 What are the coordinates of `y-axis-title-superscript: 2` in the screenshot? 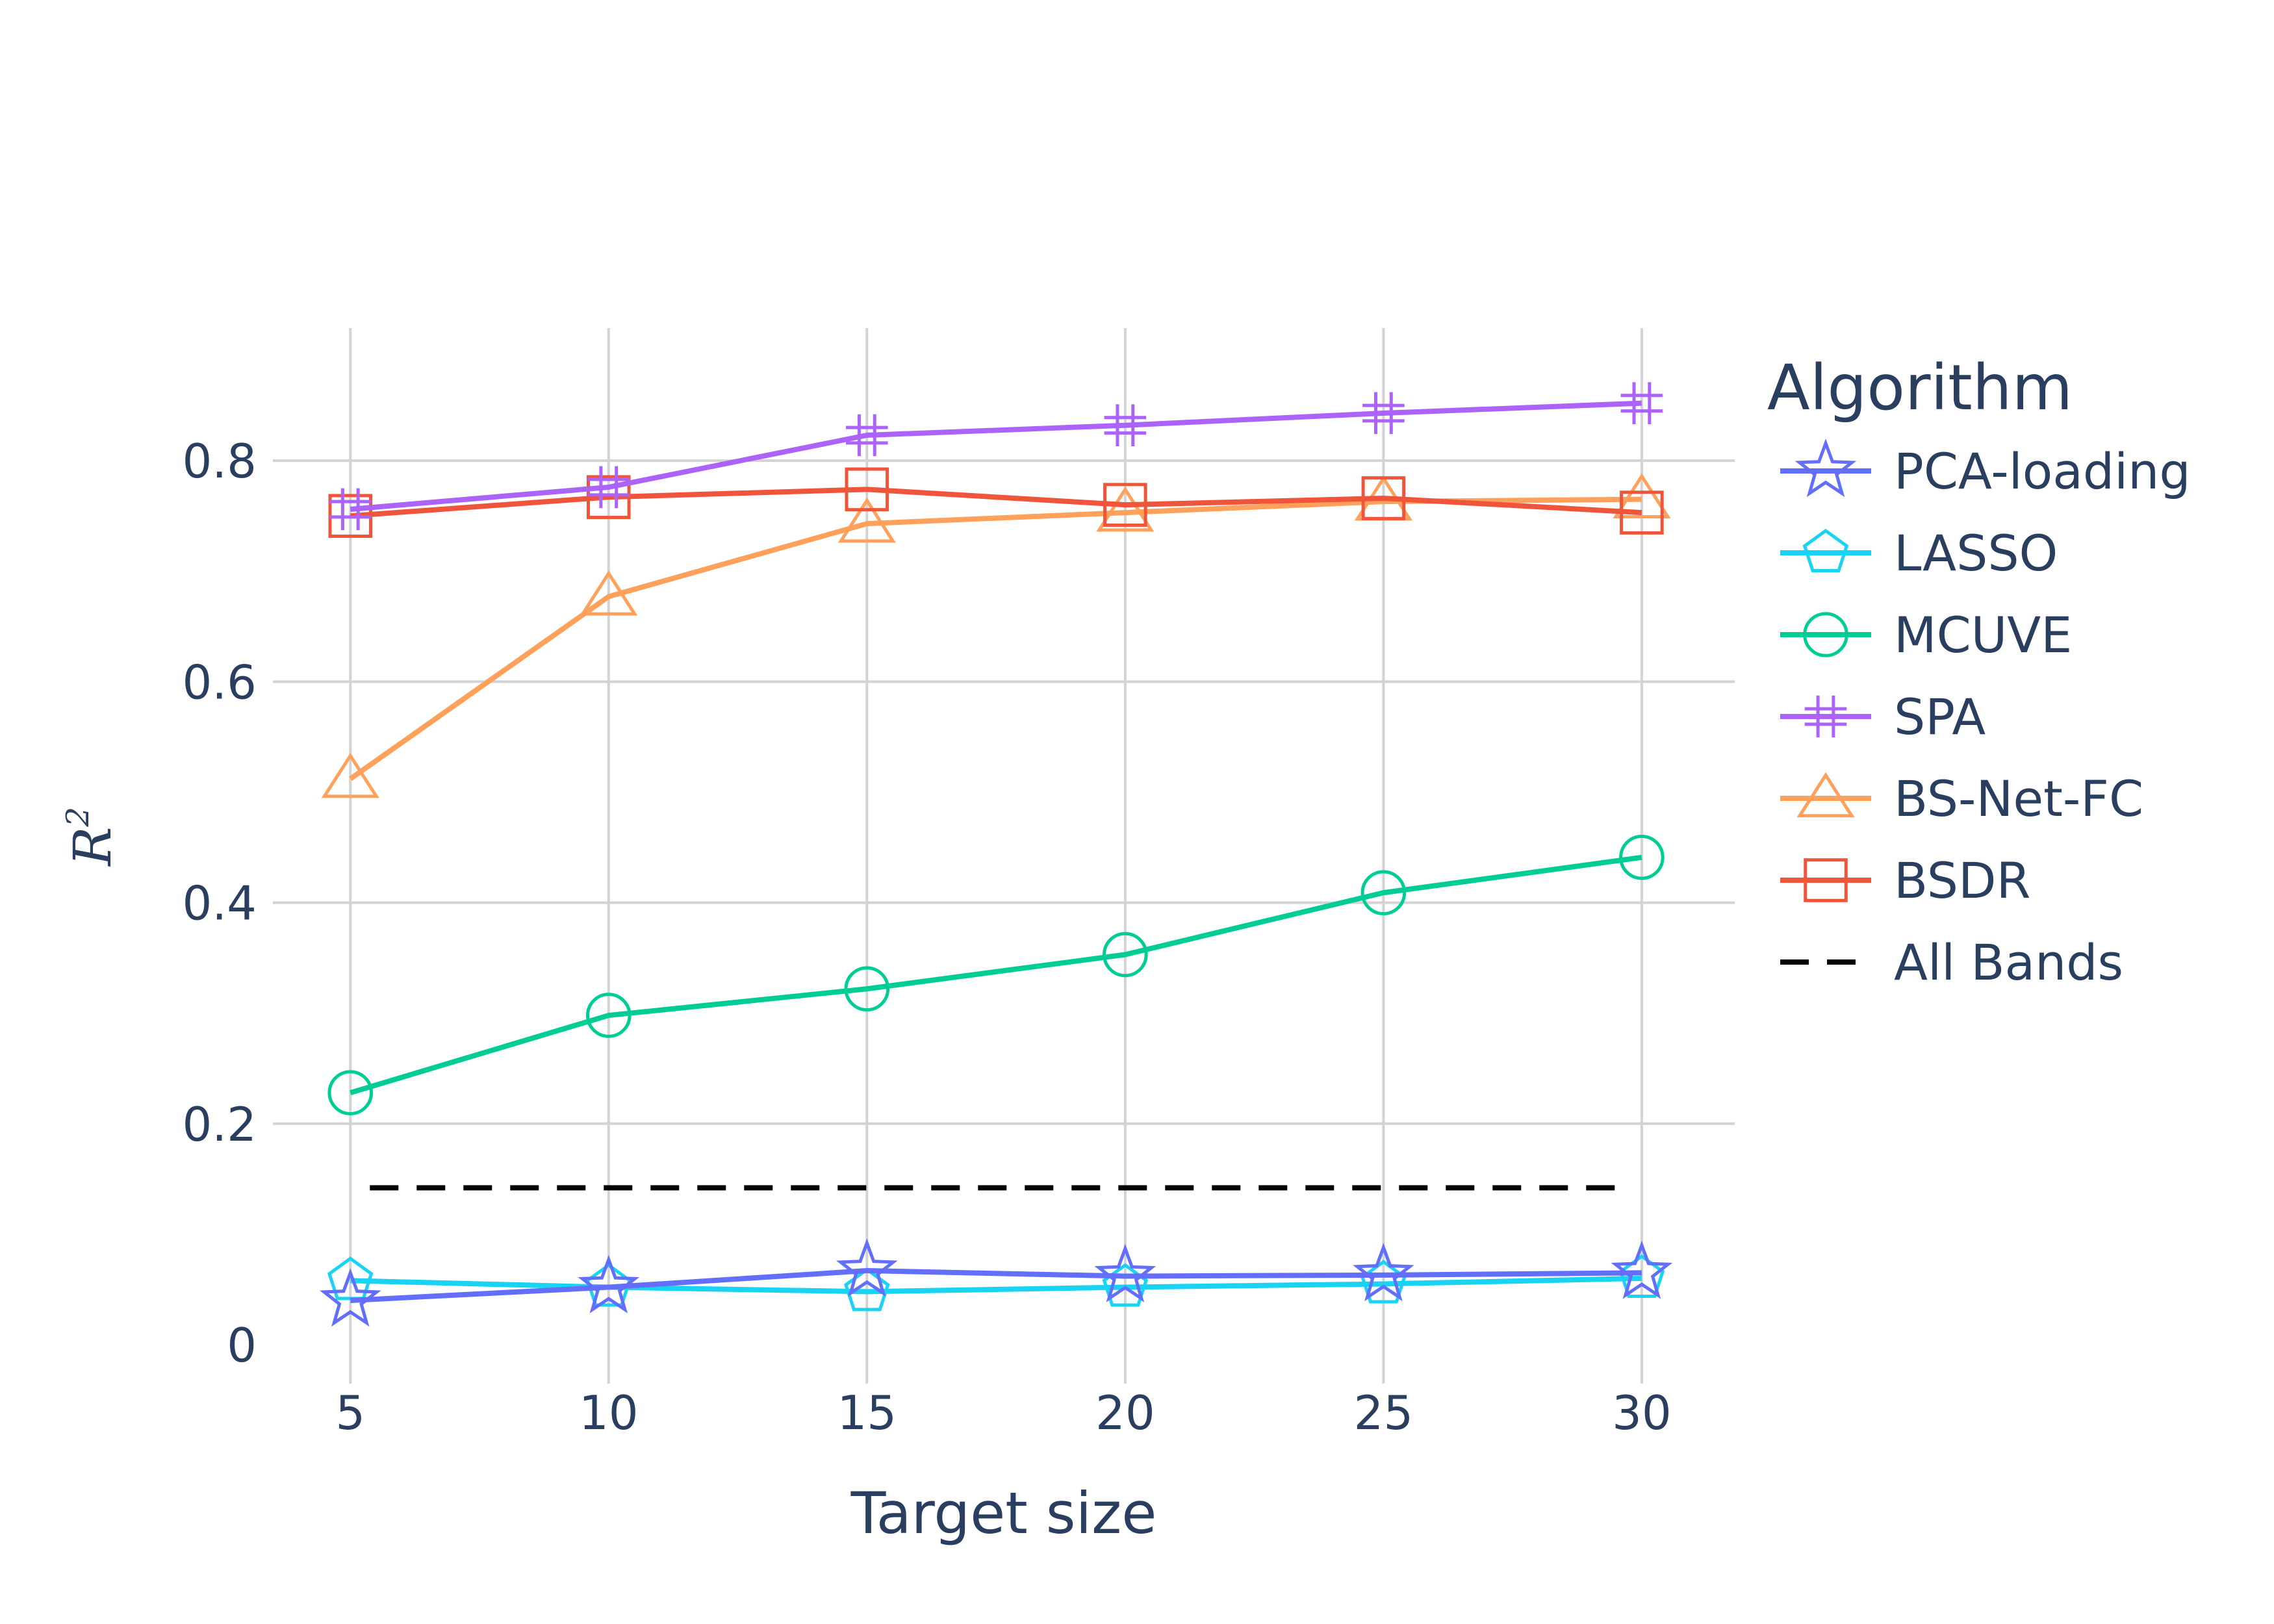 It's located at (78, 817).